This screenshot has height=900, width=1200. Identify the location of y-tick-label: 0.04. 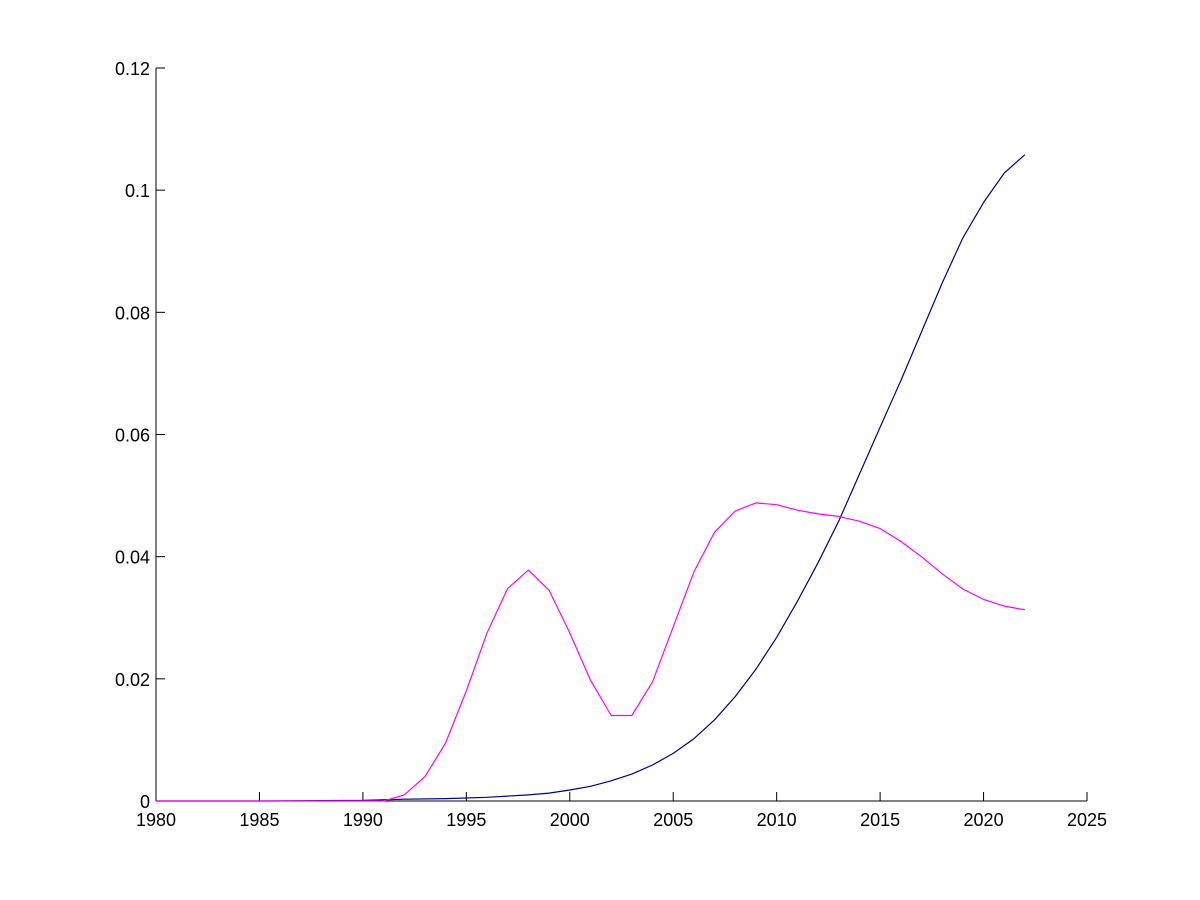
(132, 558).